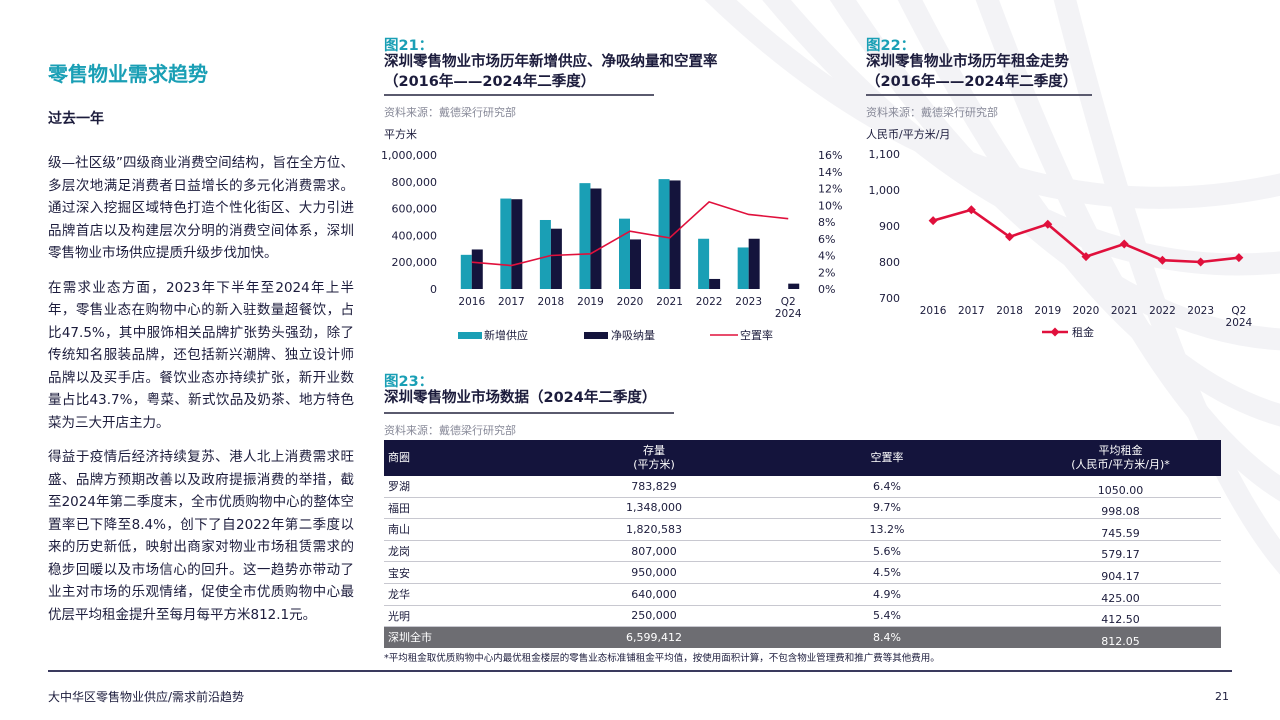 The height and width of the screenshot is (720, 1280). What do you see at coordinates (1083, 332) in the screenshot?
I see `legend-label-rent: 租金` at bounding box center [1083, 332].